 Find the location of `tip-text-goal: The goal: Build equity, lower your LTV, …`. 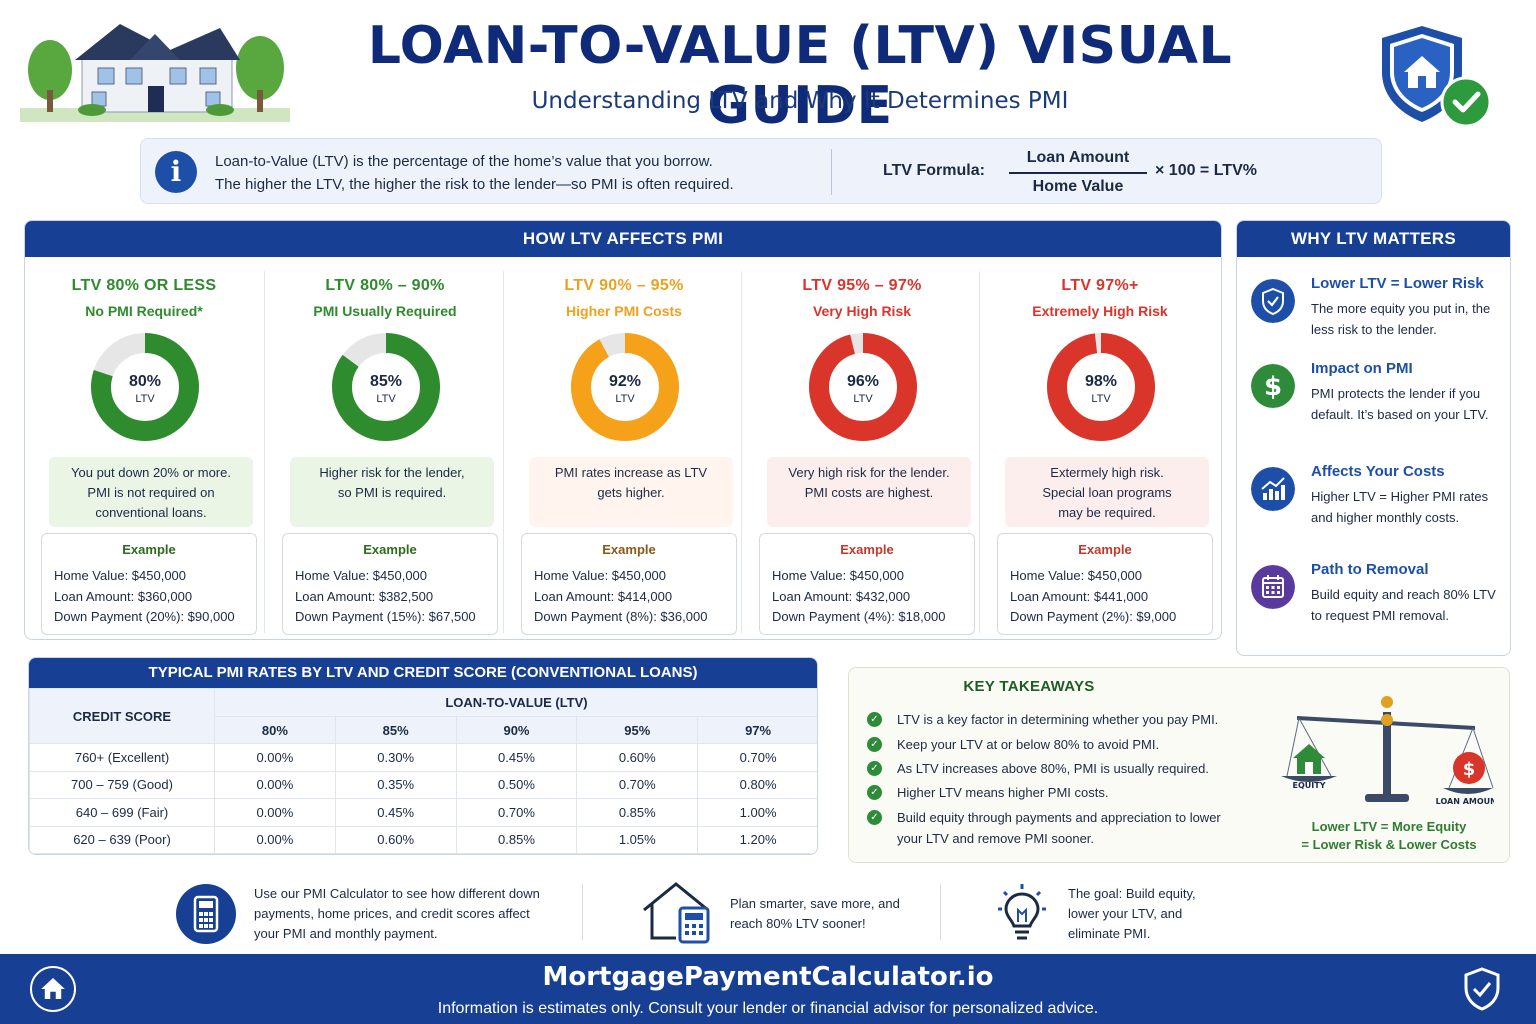

tip-text-goal: The goal: Build equity, lower your LTV, … is located at coordinates (1132, 913).